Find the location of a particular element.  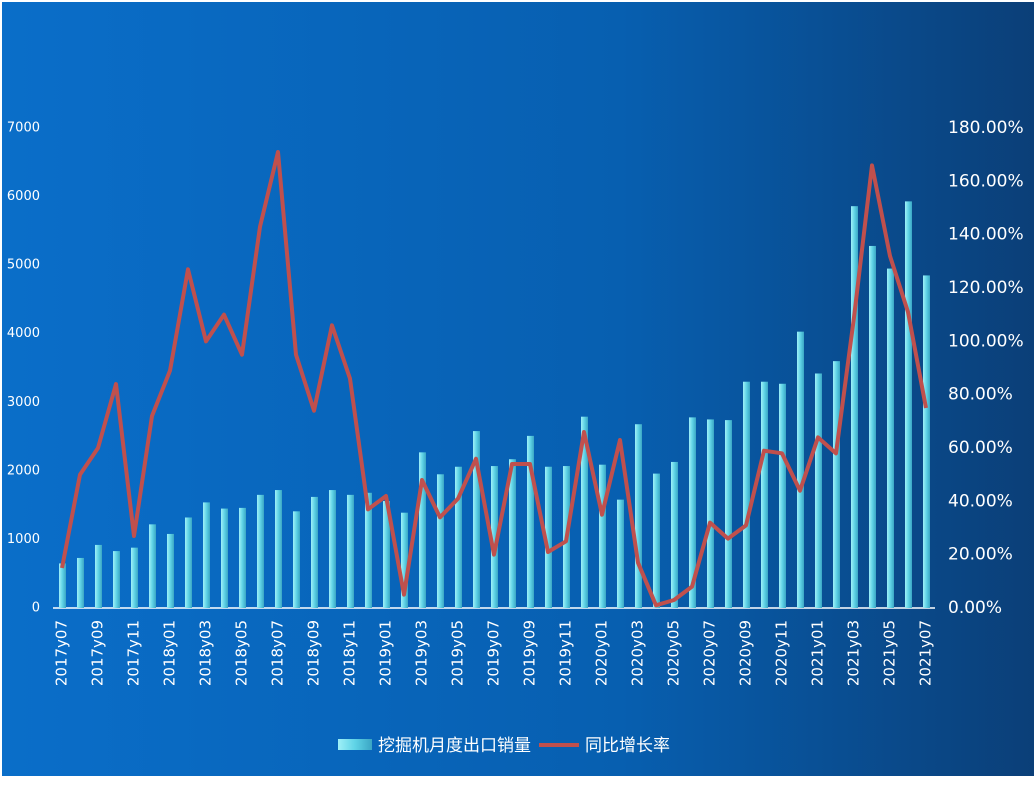

x-tick-label: 2021y01 is located at coordinates (818, 653).